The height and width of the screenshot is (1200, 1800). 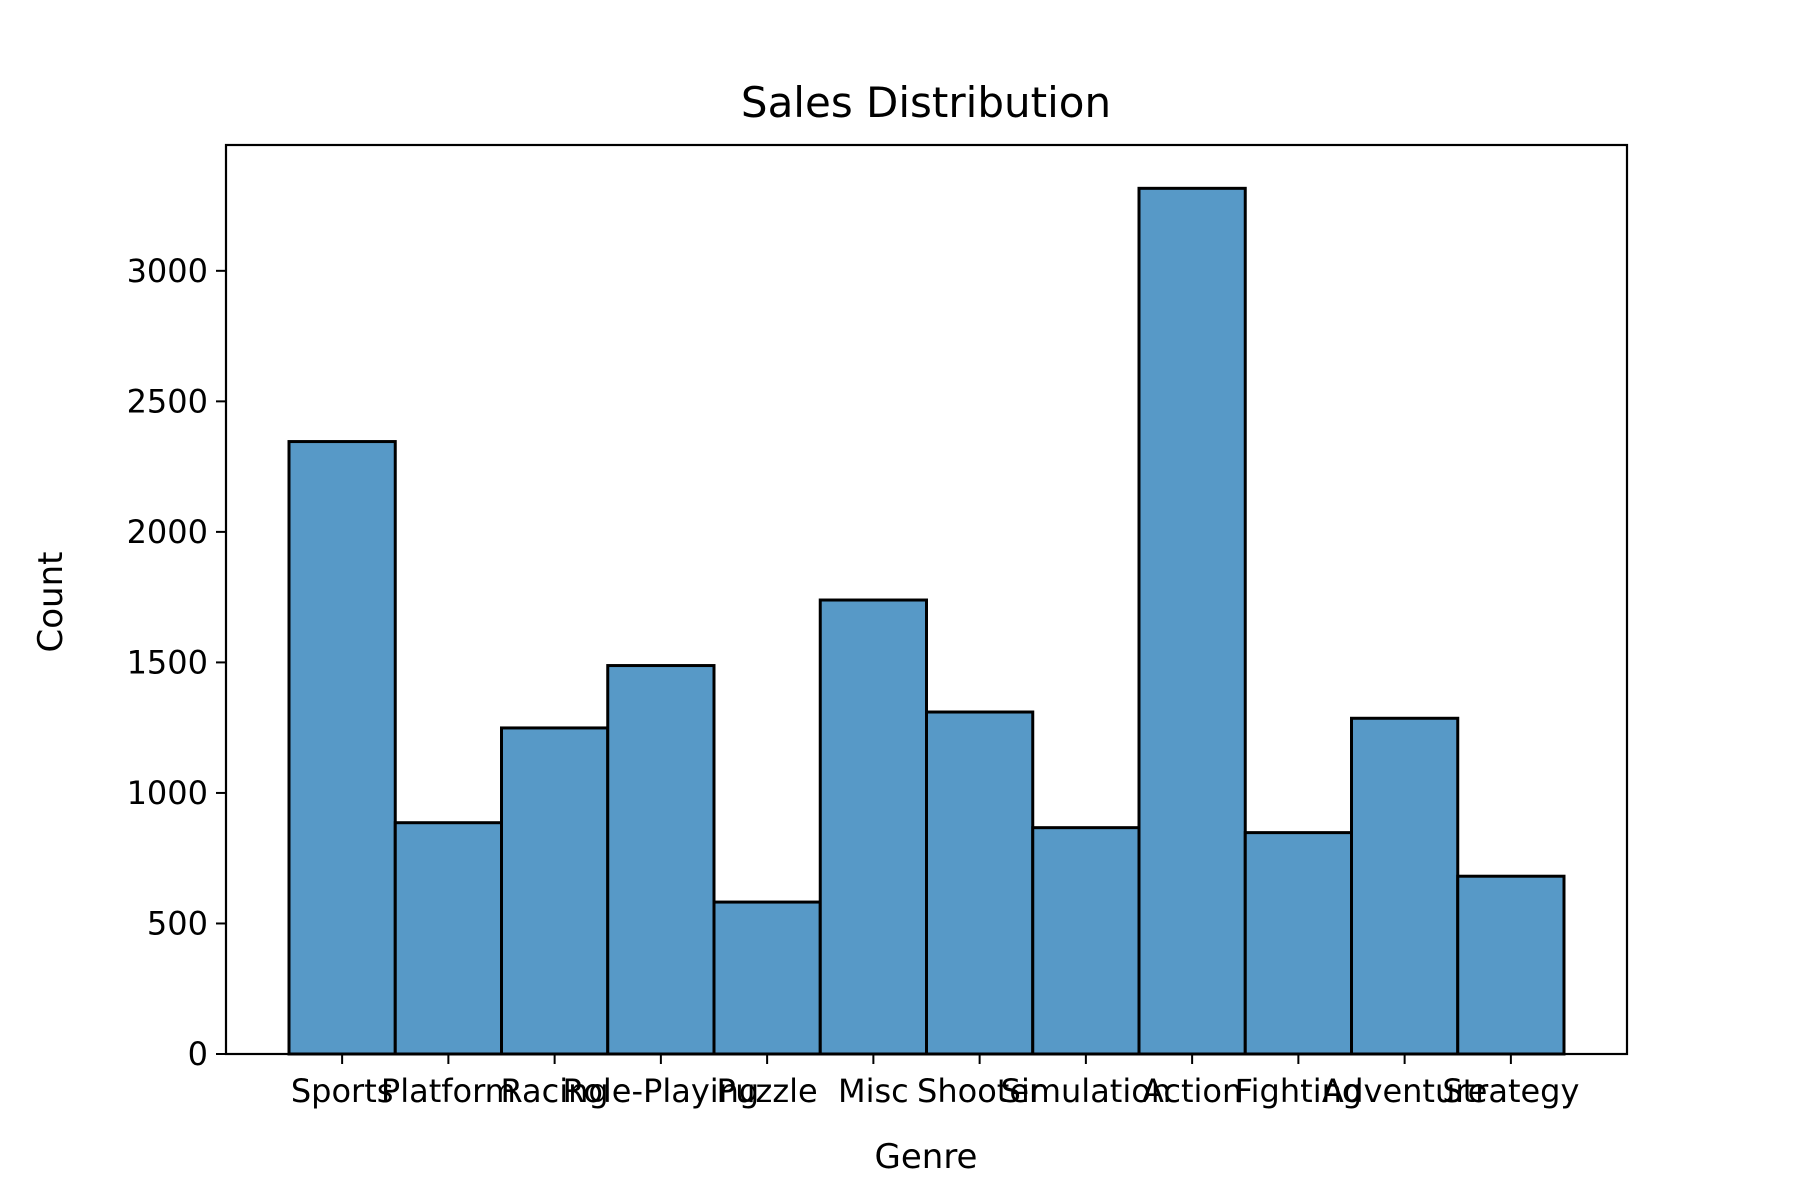 I want to click on x-tick-label: Sports, so click(x=342, y=1091).